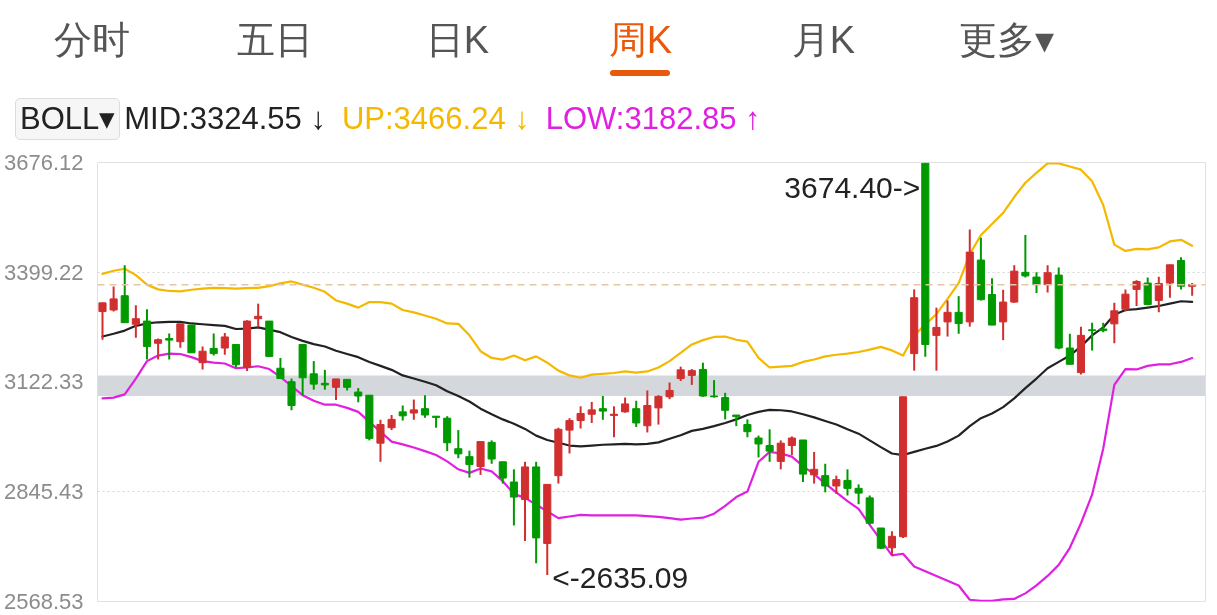  What do you see at coordinates (91, 40) in the screenshot?
I see `text: 分时` at bounding box center [91, 40].